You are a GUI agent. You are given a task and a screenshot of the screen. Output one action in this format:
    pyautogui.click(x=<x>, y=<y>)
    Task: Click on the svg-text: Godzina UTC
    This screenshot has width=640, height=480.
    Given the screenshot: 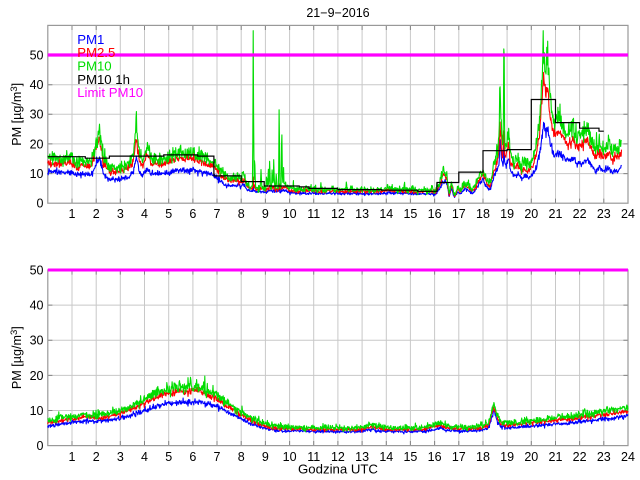 What is the action you would take?
    pyautogui.click(x=338, y=469)
    